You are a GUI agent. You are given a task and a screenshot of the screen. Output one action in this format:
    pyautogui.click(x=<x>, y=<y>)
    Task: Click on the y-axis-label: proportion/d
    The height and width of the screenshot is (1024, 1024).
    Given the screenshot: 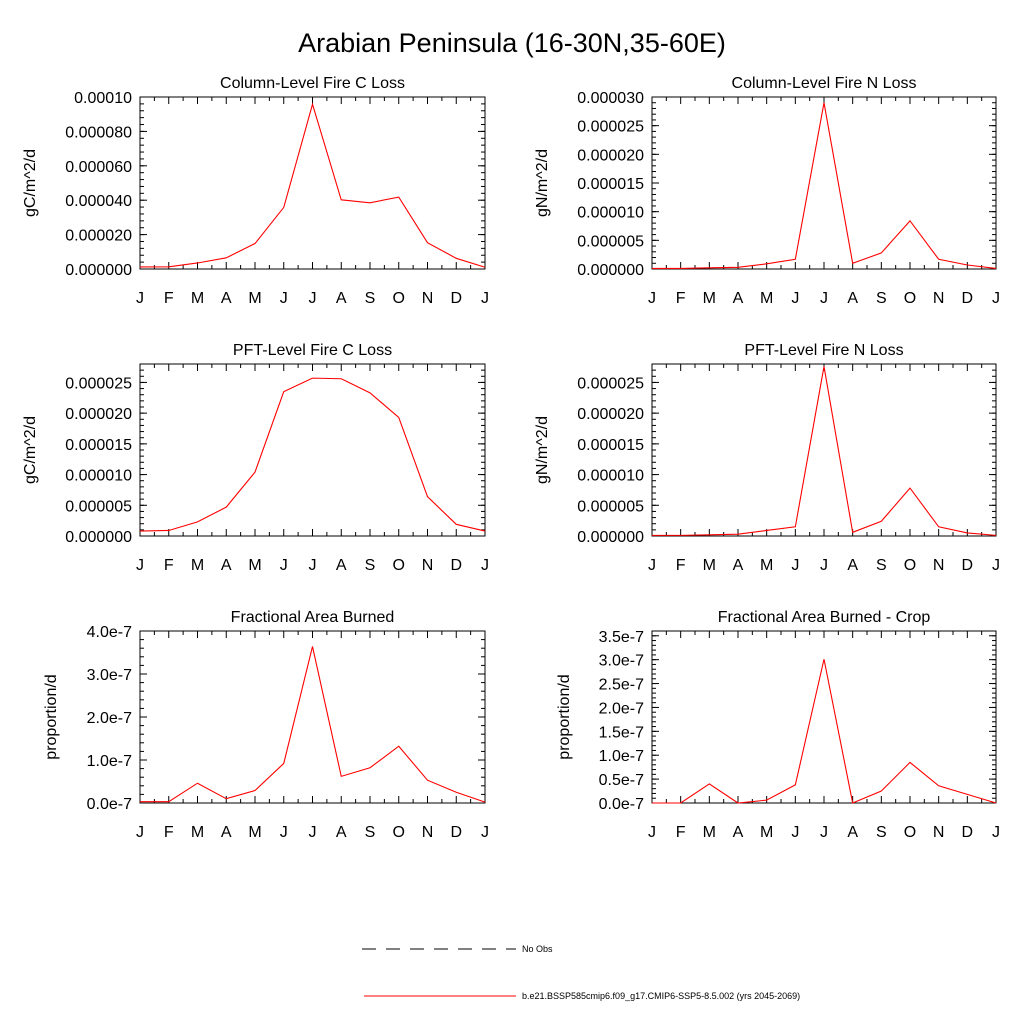 What is the action you would take?
    pyautogui.click(x=564, y=716)
    